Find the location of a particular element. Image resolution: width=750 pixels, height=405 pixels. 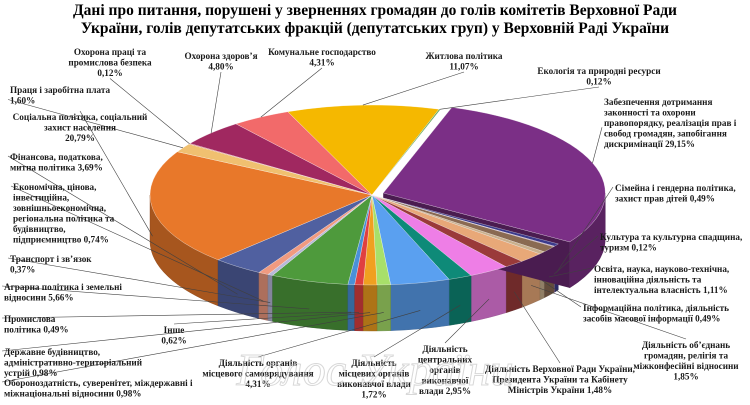

slice-label: Транспорт і зв’язок 0,37% is located at coordinates (51, 264).